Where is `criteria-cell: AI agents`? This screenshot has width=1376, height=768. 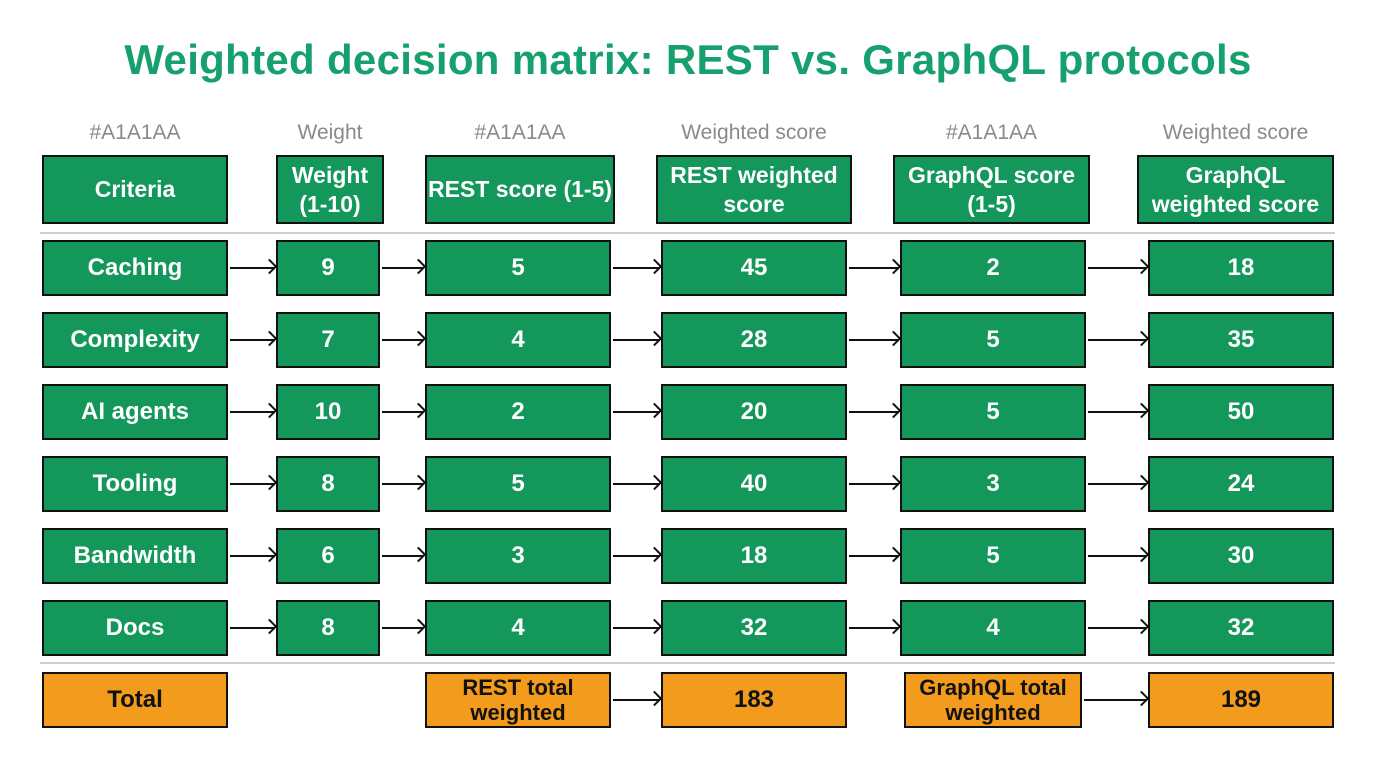 criteria-cell: AI agents is located at coordinates (135, 412).